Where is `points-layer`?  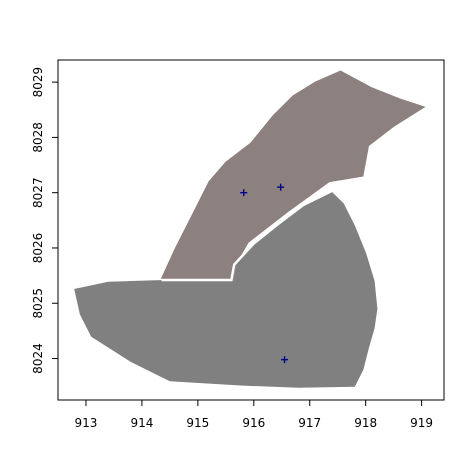
points-layer is located at coordinates (264, 273).